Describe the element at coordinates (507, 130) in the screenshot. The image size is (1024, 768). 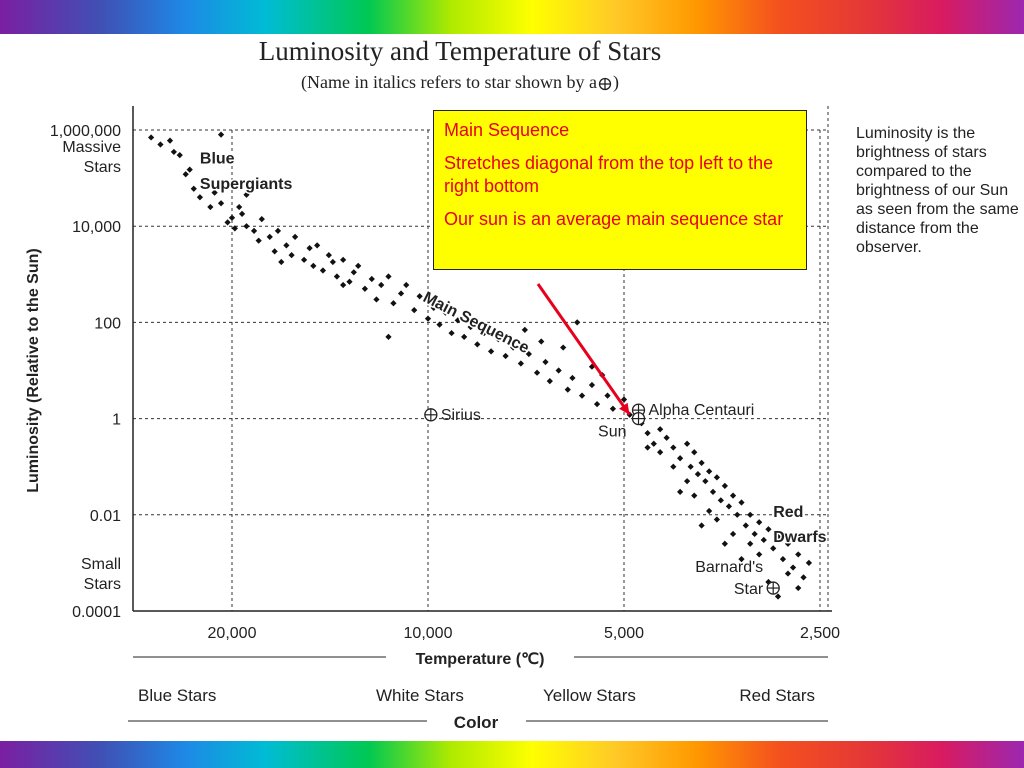
I see `callout-heading: Main Sequence` at that location.